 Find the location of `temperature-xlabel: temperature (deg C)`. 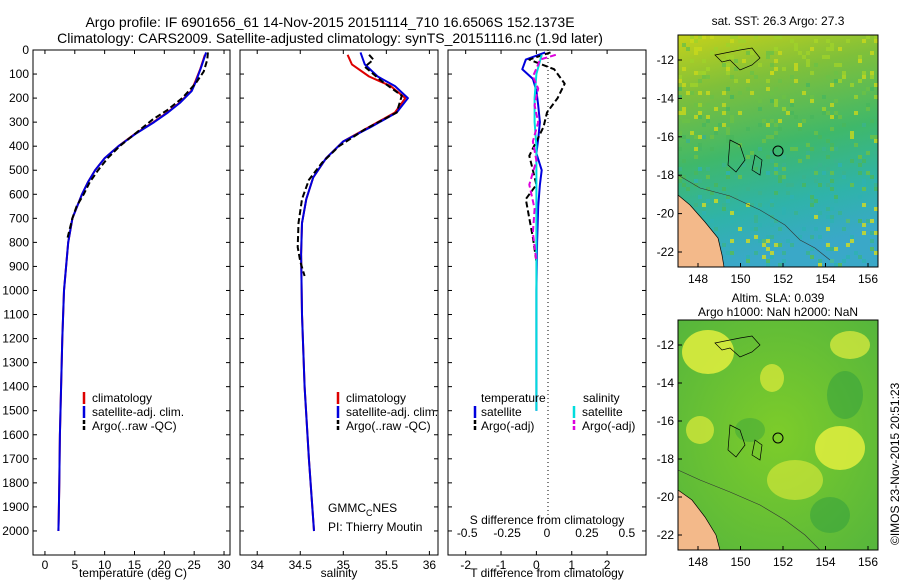

temperature-xlabel: temperature (deg C) is located at coordinates (133, 573).